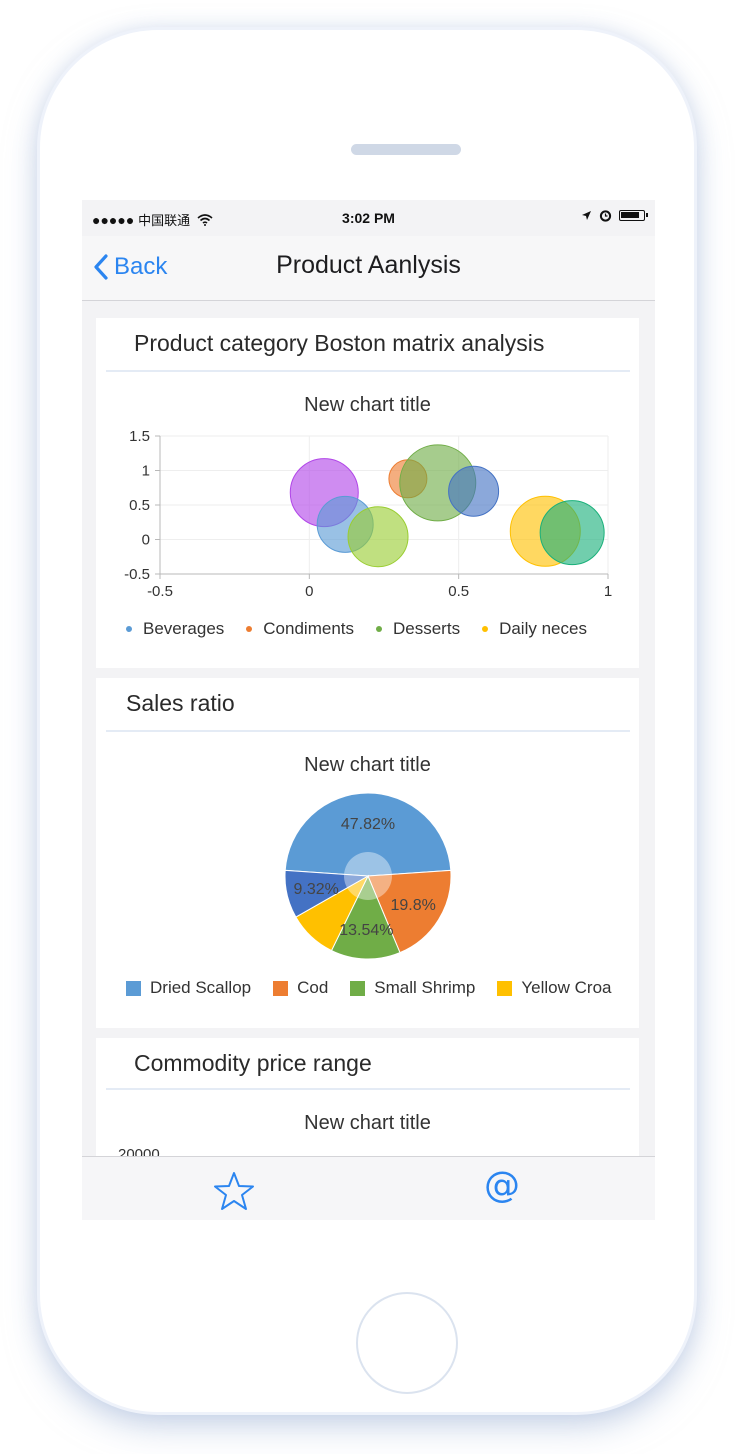  I want to click on signal-strength: ●●●●●, so click(113, 220).